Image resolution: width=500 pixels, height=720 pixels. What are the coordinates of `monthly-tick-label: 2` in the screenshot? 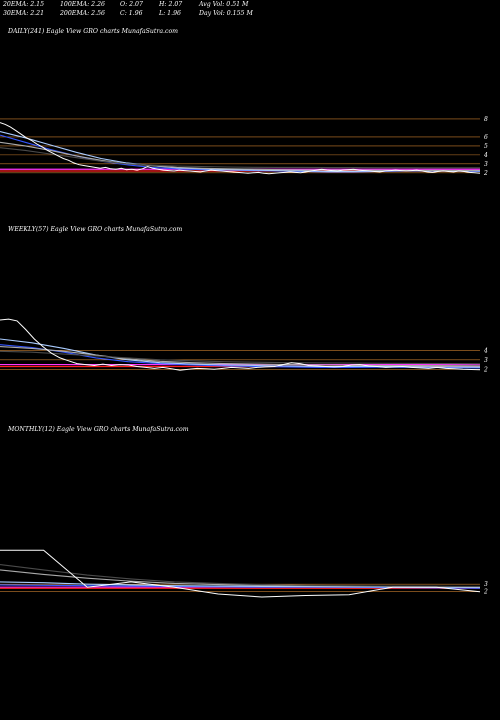 It's located at (485, 592).